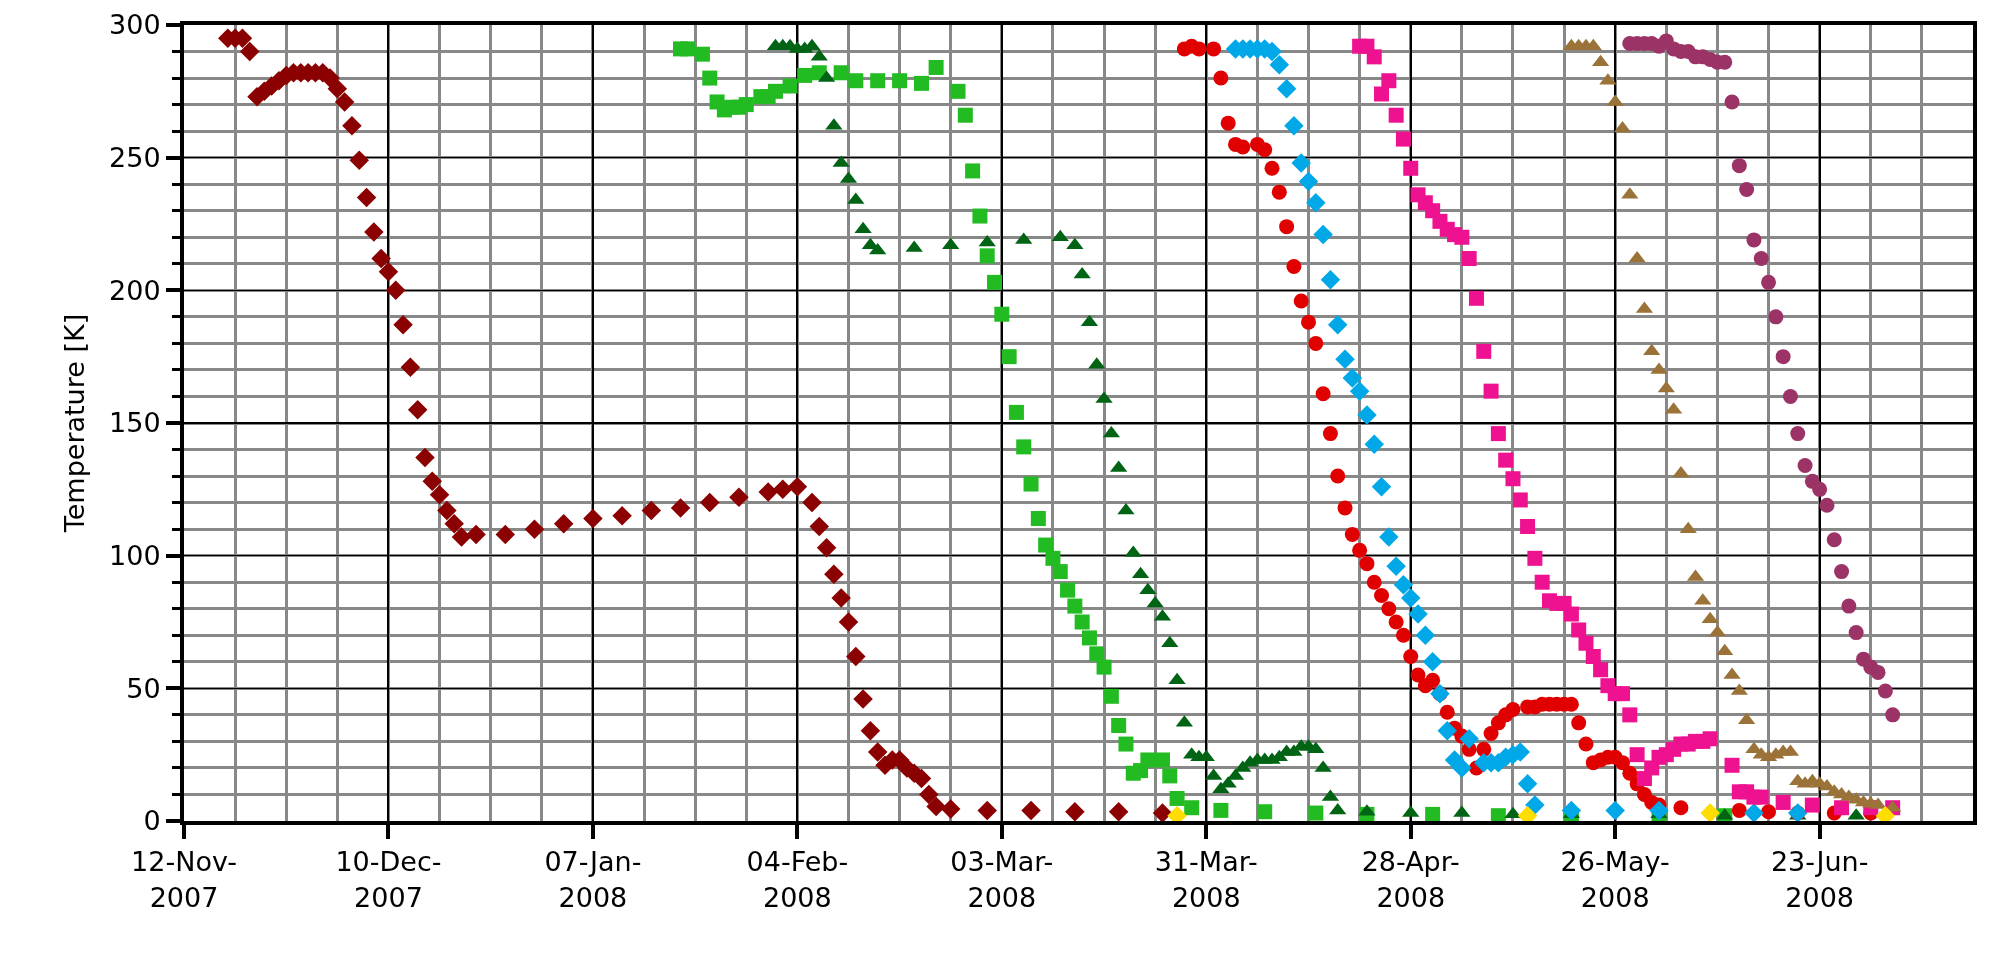 The image size is (1999, 954). Describe the element at coordinates (593, 879) in the screenshot. I see `x-tick-label: 07-Jan- 2008` at that location.